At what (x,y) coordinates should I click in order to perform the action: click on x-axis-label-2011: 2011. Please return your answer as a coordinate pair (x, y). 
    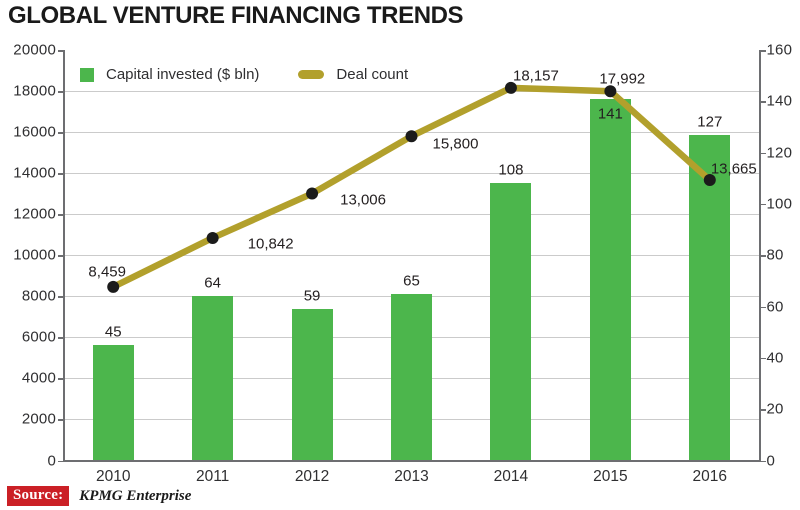
    Looking at the image, I should click on (212, 476).